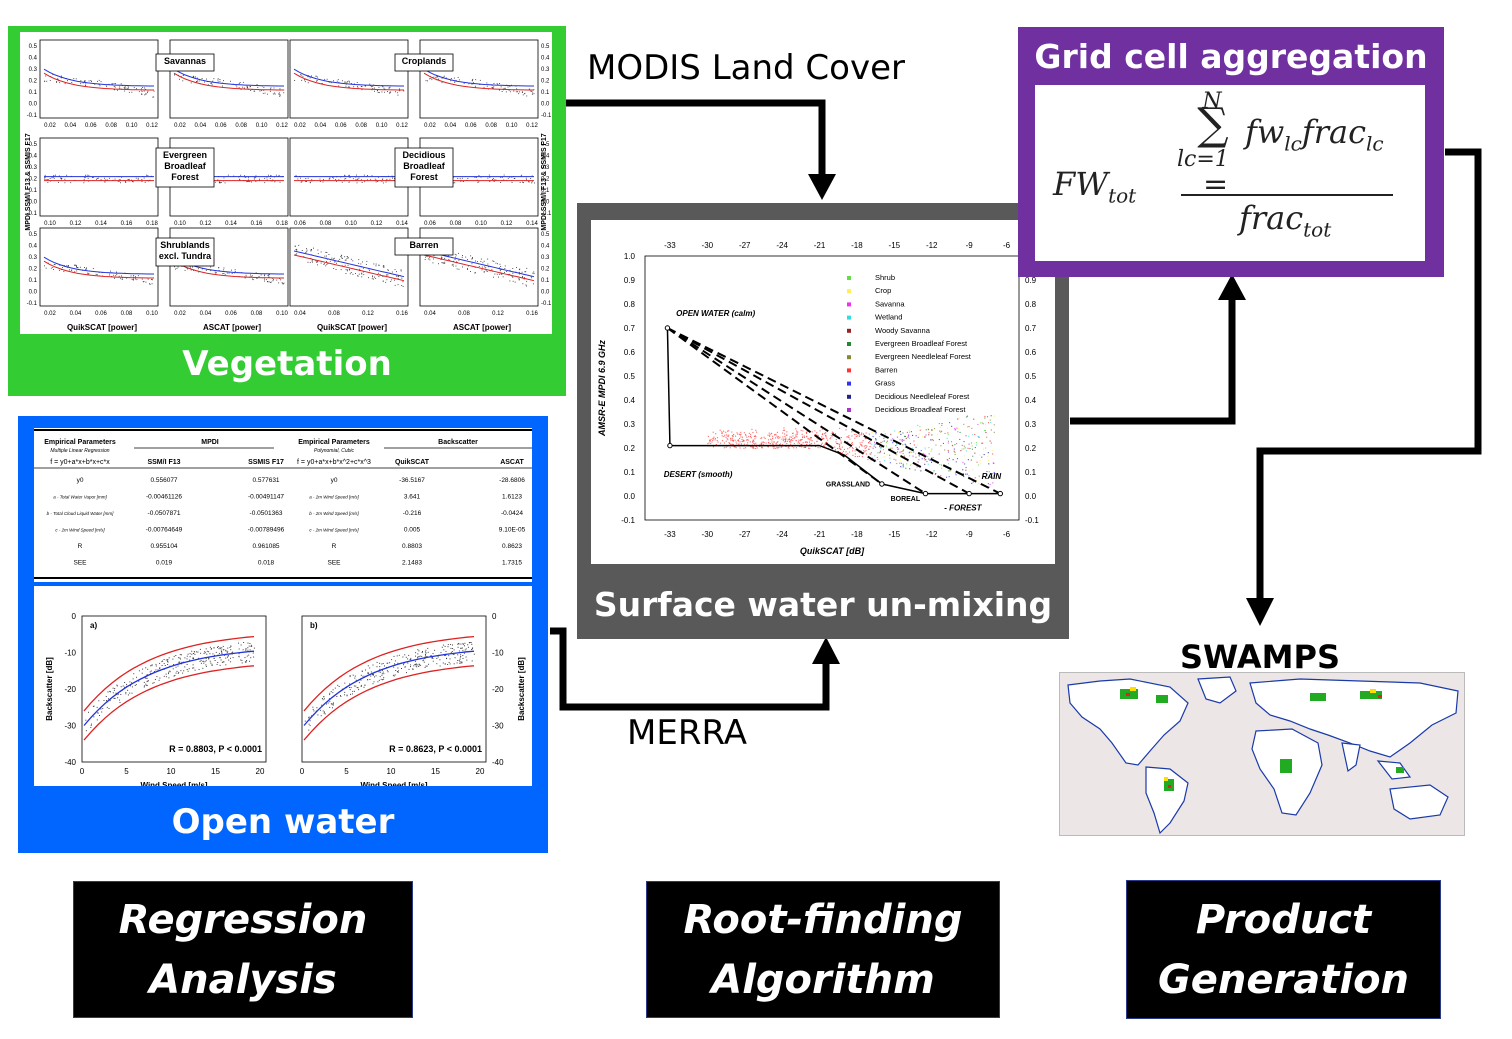  What do you see at coordinates (1262, 754) in the screenshot?
I see `swamps-map` at bounding box center [1262, 754].